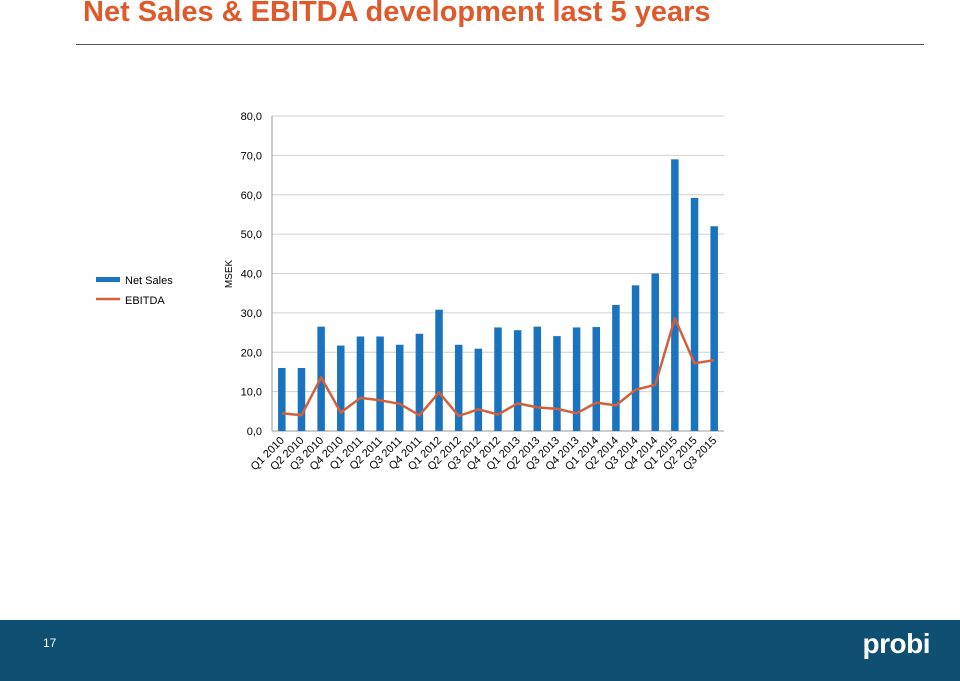 This screenshot has width=960, height=681. I want to click on y-tick-label: 50,0, so click(251, 235).